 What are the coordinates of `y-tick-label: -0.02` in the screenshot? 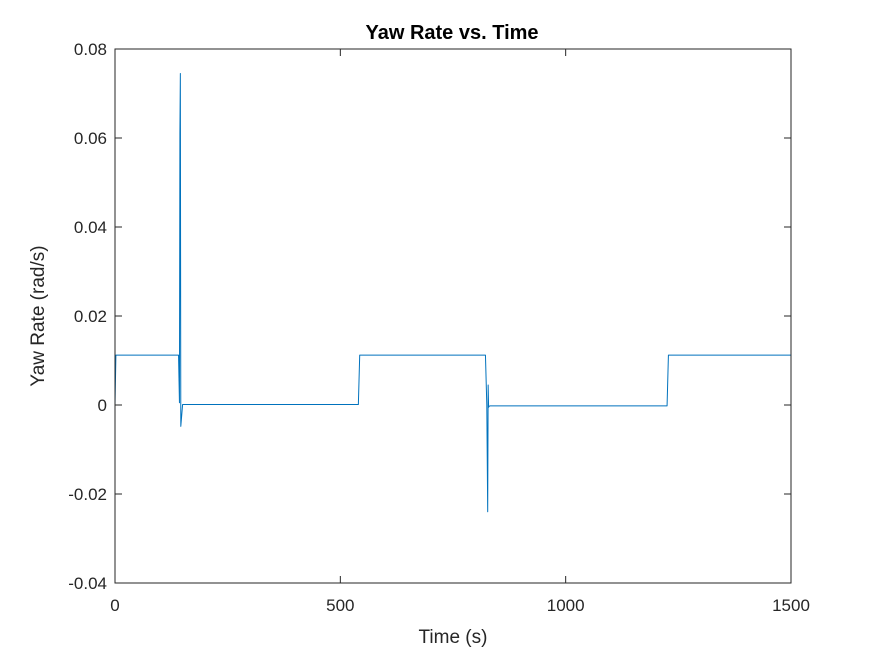 It's located at (87, 494).